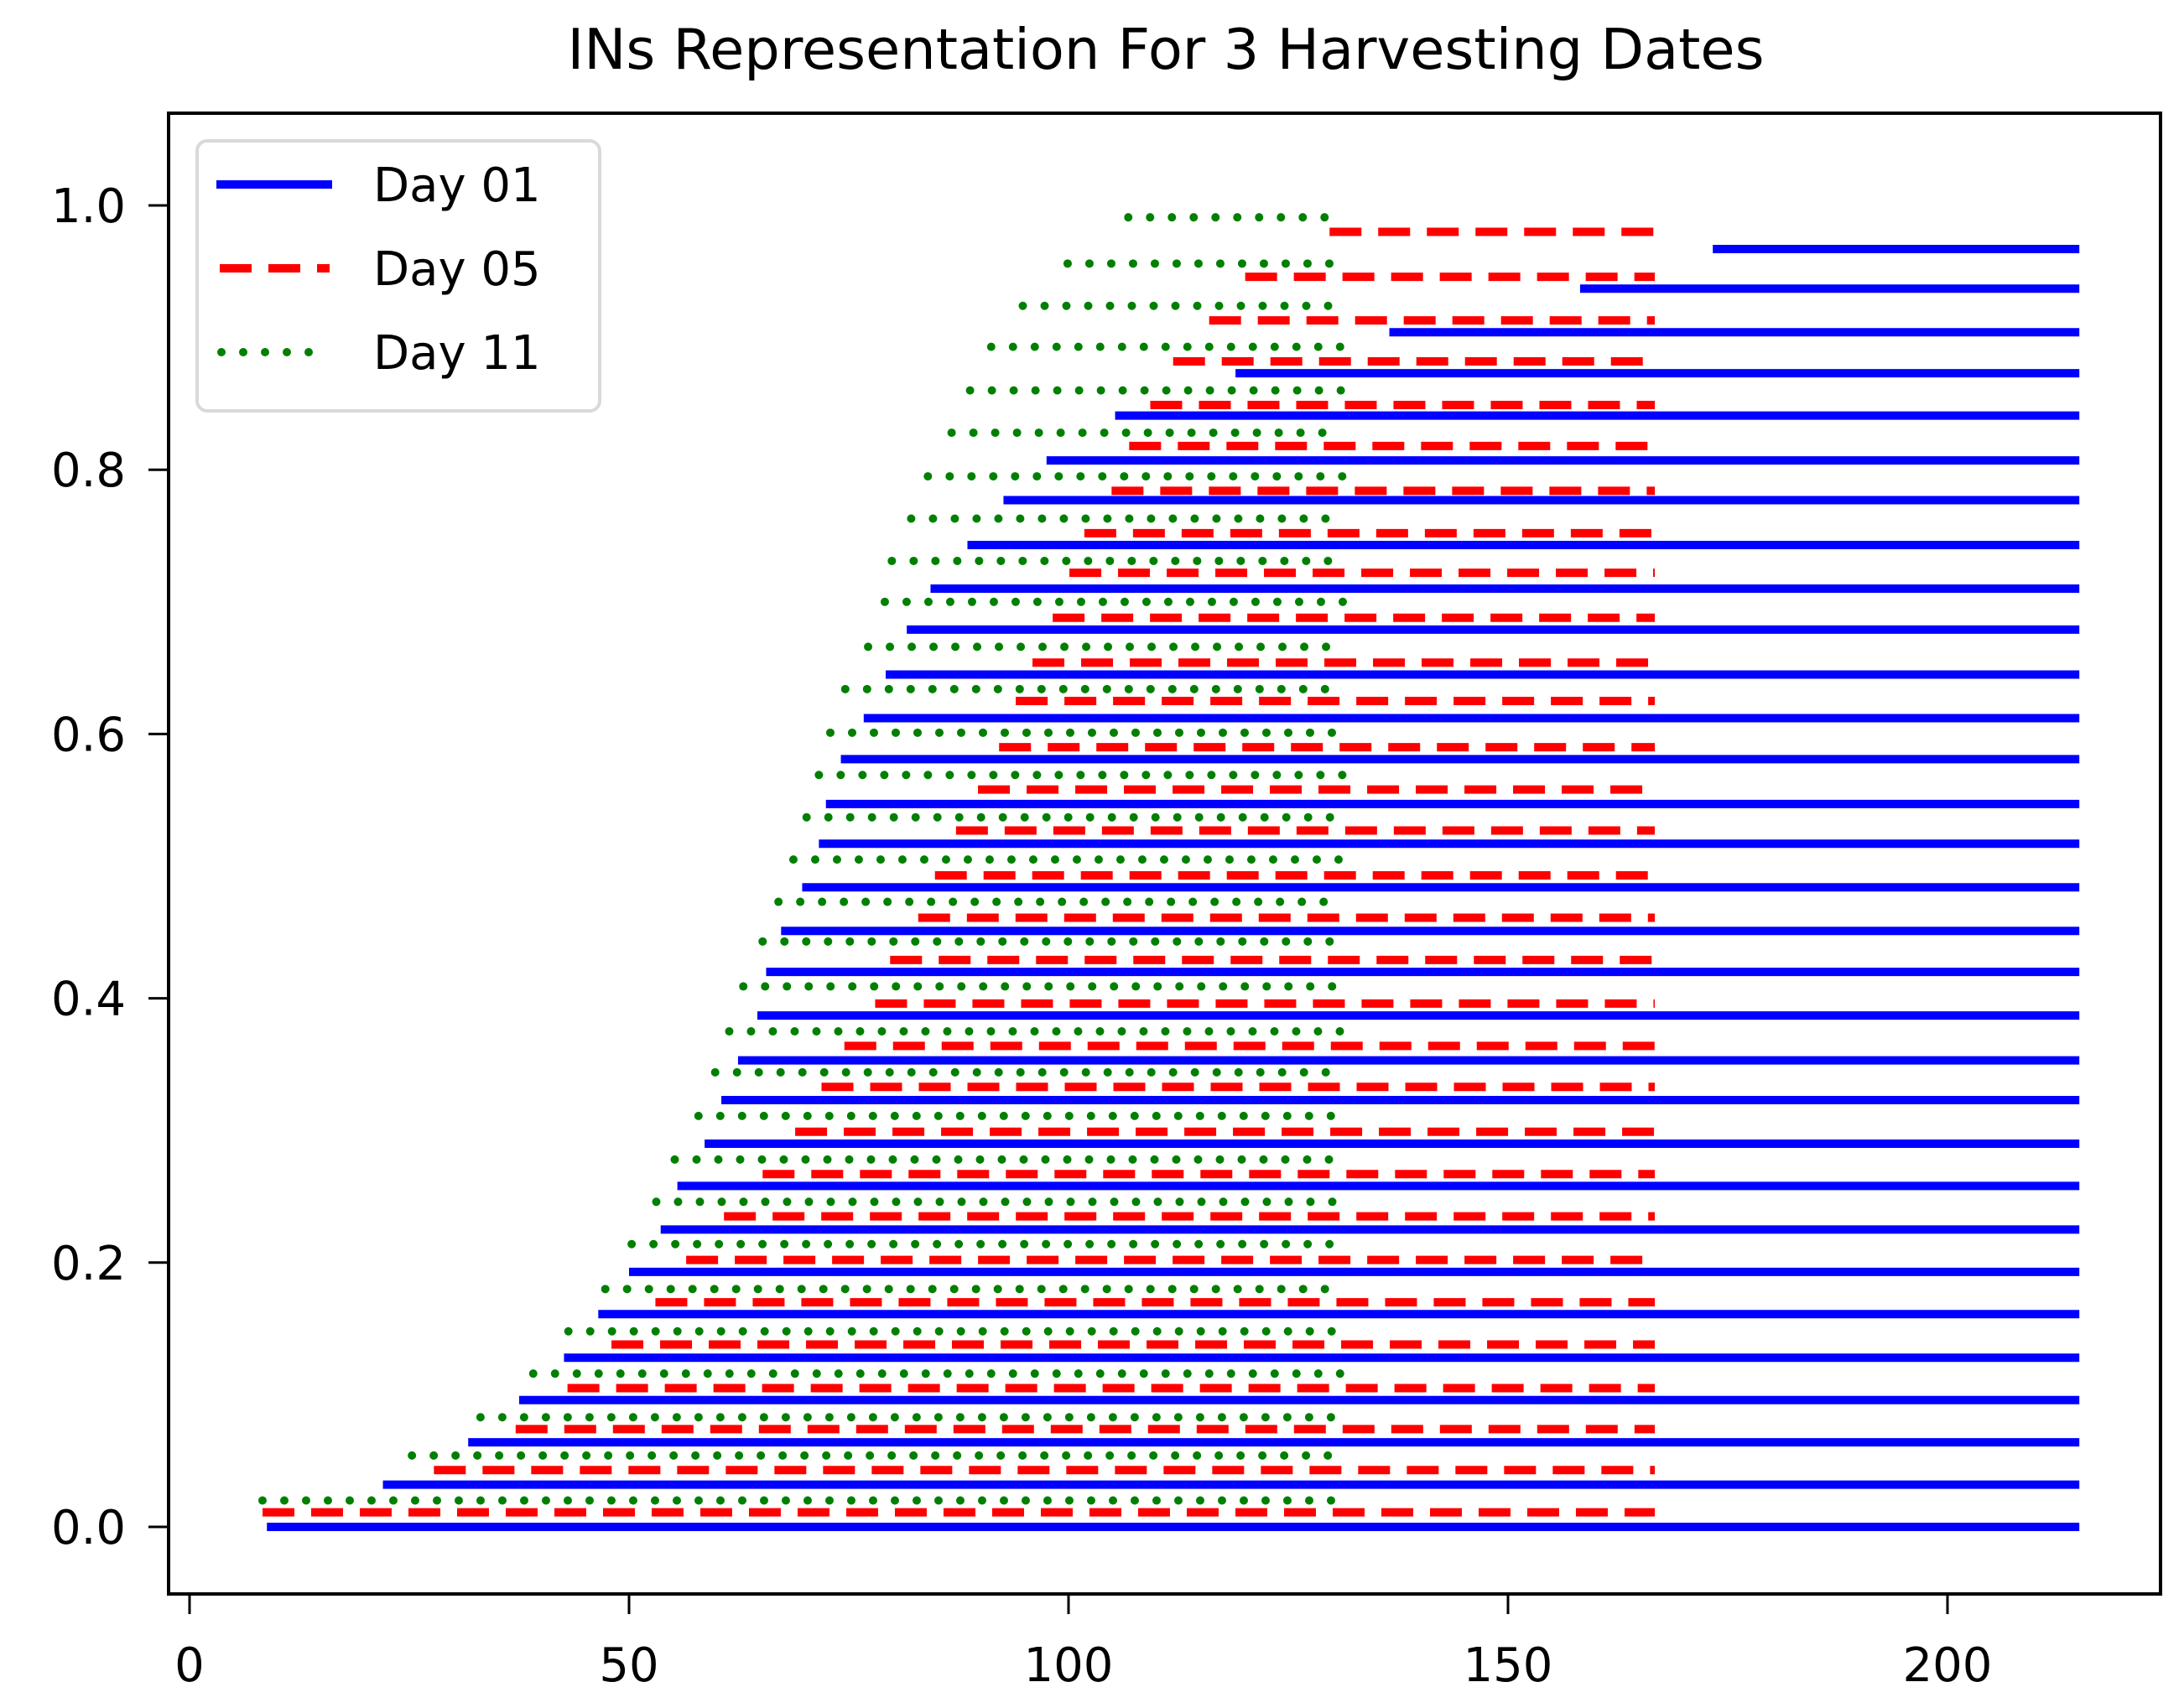  What do you see at coordinates (457, 269) in the screenshot?
I see `legend-label: Day 05` at bounding box center [457, 269].